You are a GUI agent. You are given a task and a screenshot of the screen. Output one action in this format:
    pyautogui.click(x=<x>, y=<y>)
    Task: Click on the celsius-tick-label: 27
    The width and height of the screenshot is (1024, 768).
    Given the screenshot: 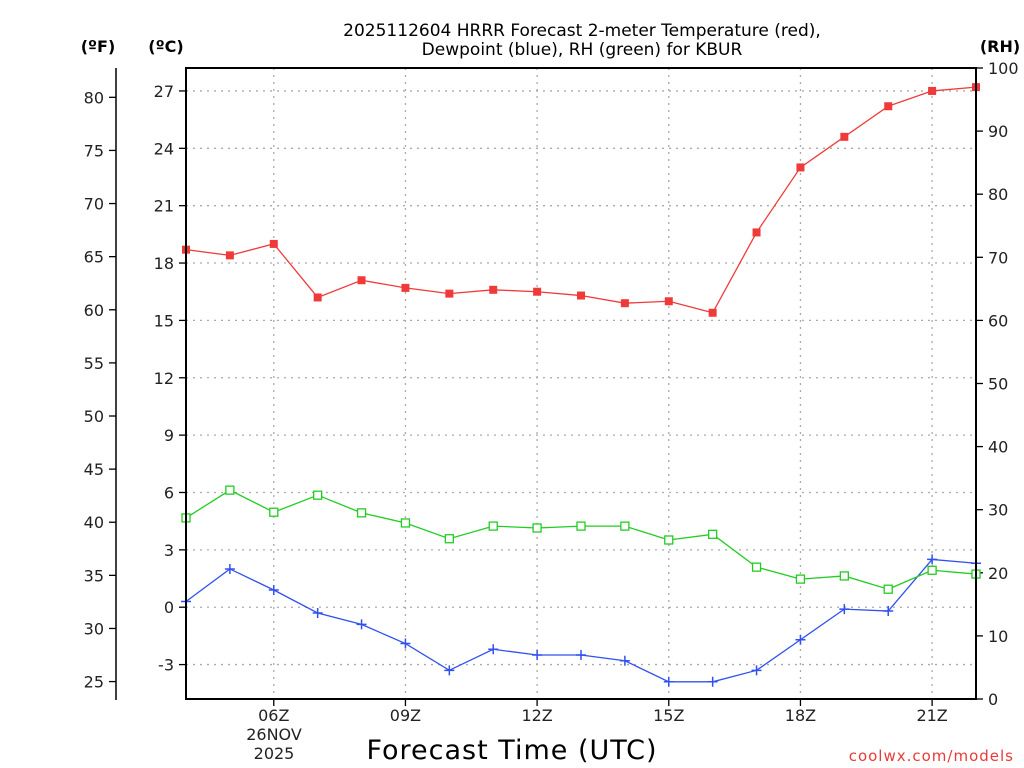 What is the action you would take?
    pyautogui.click(x=164, y=91)
    